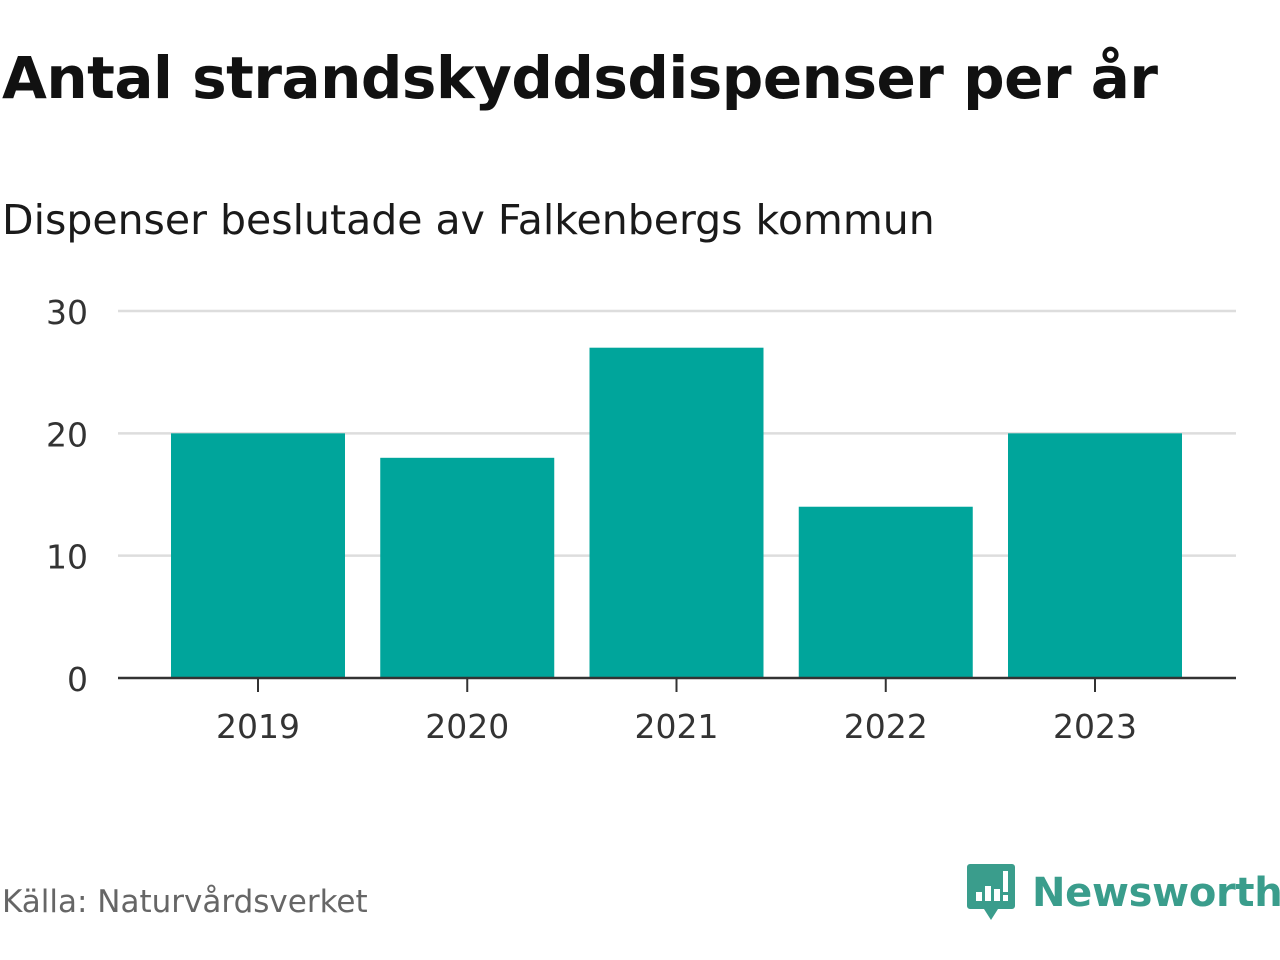  What do you see at coordinates (580, 78) in the screenshot?
I see `chart-title: Antal strandskyddsdispenser per år` at bounding box center [580, 78].